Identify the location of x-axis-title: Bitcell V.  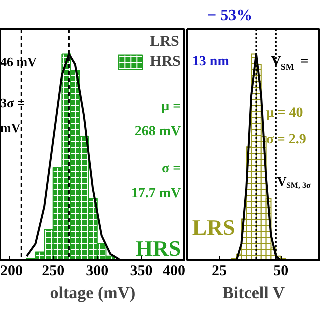
(254, 293).